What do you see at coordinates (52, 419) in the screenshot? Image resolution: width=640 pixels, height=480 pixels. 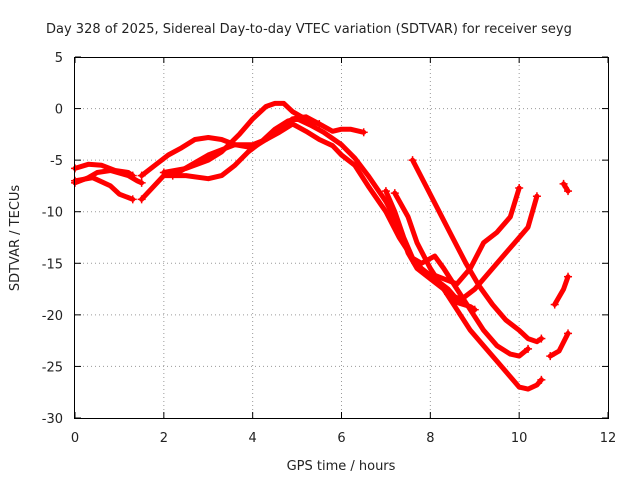 I see `y-tick-label: -30` at bounding box center [52, 419].